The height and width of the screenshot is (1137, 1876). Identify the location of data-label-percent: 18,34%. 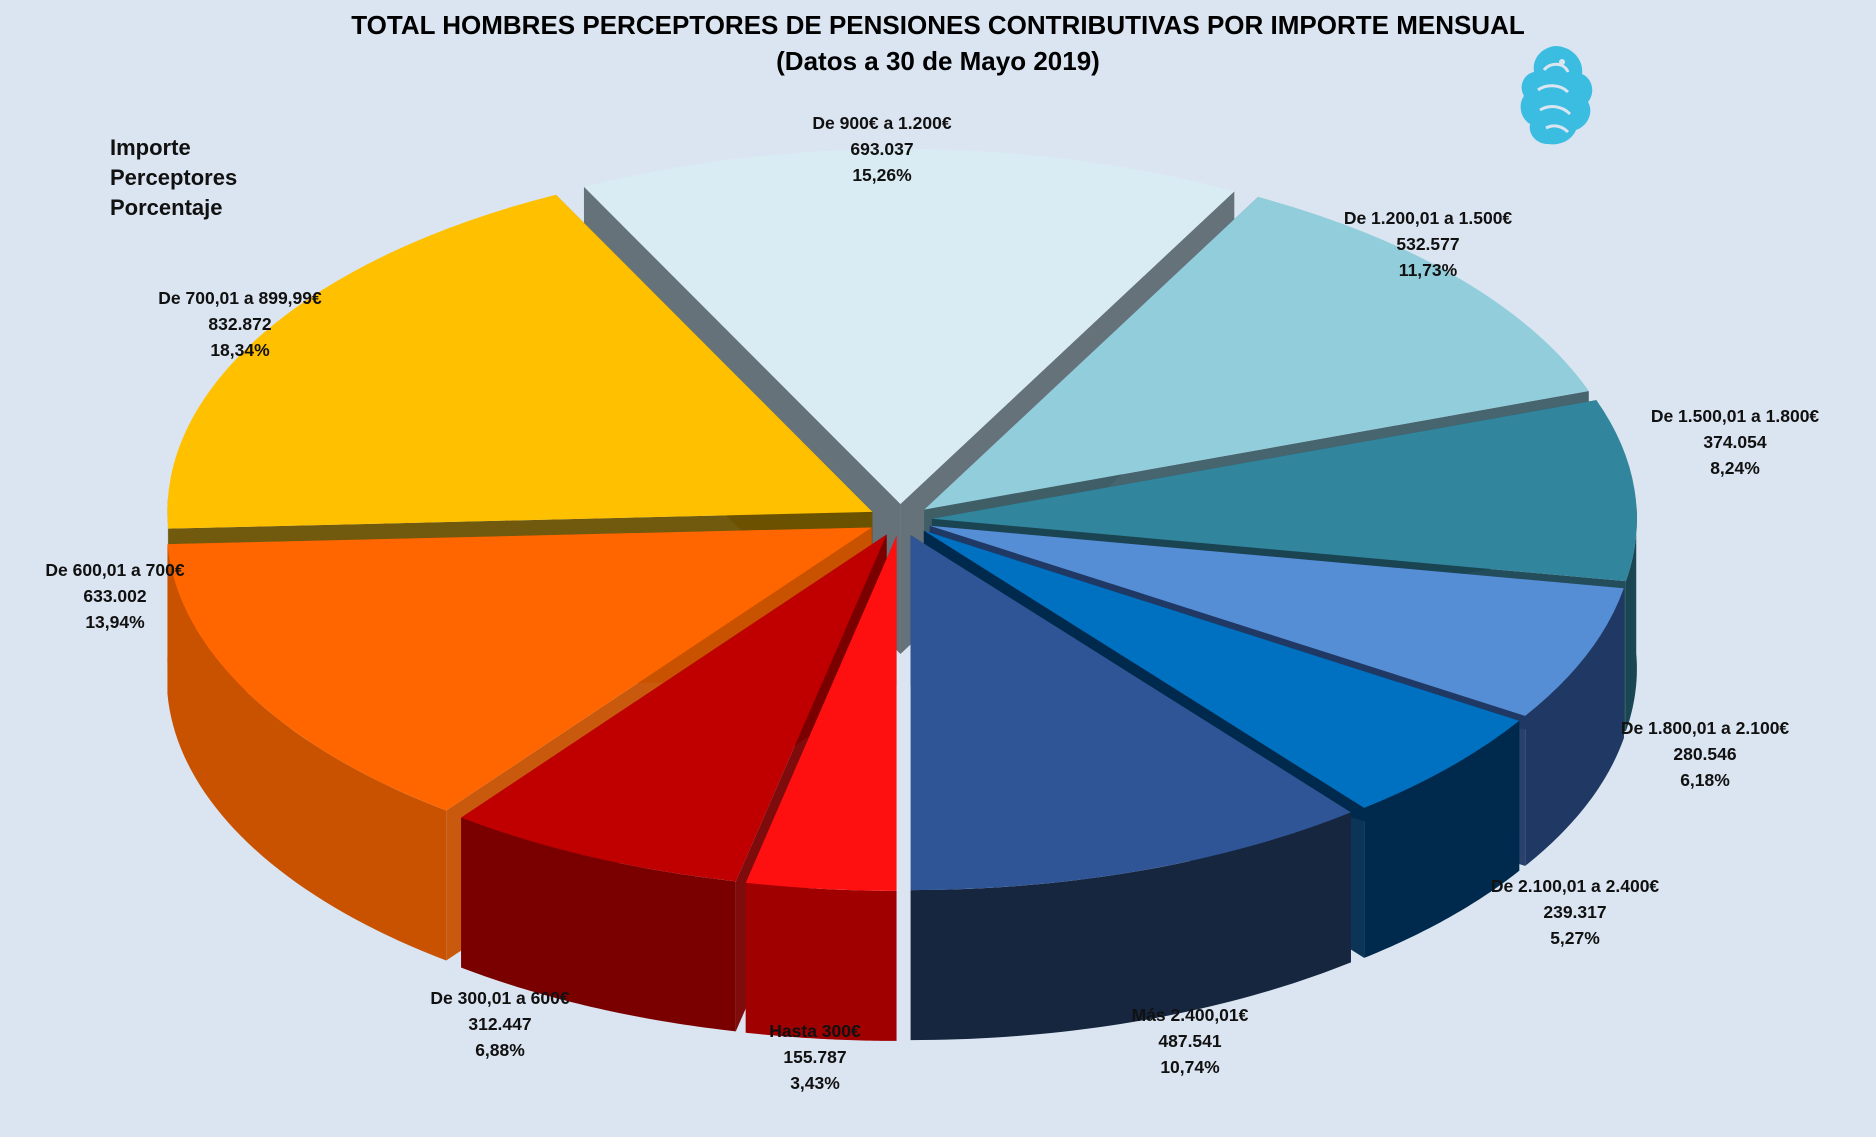
(240, 350).